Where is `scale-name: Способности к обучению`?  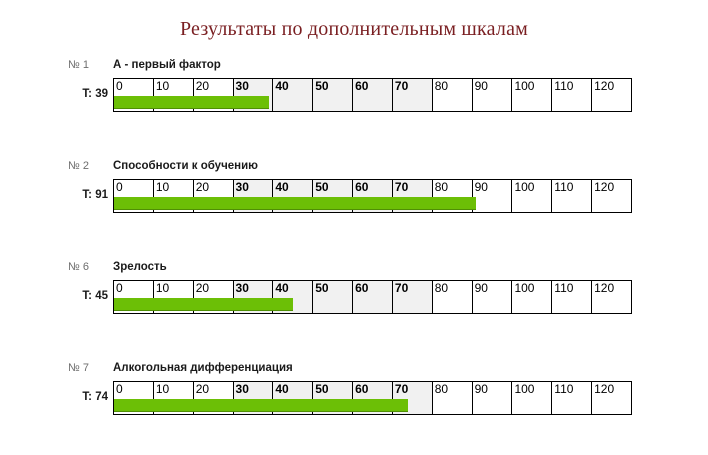 scale-name: Способности к обучению is located at coordinates (185, 166).